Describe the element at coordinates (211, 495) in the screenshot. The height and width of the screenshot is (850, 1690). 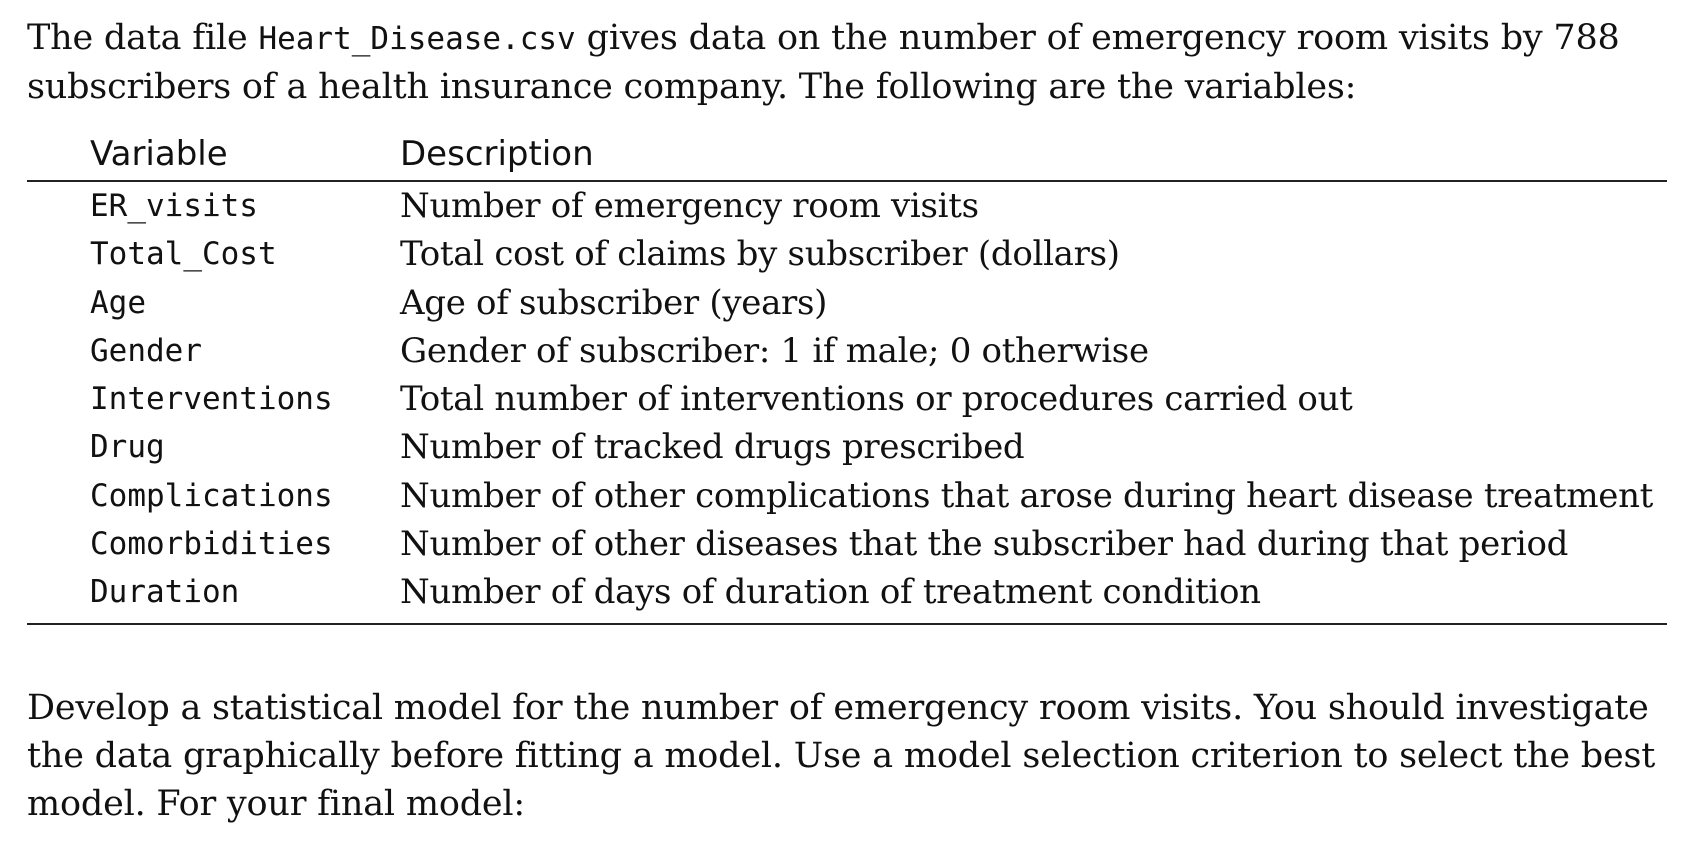
I see `variable-name: Complications` at that location.